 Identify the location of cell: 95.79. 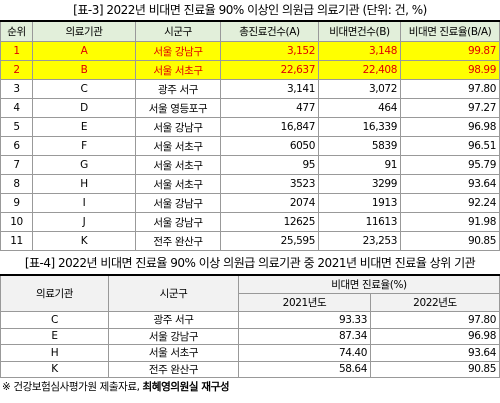
(450, 165).